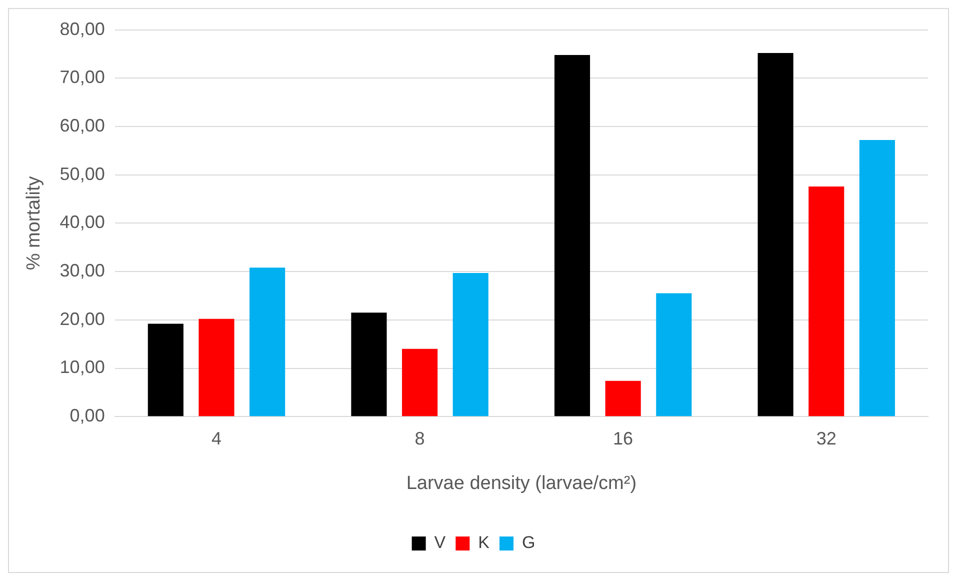 This screenshot has width=957, height=581. Describe the element at coordinates (82, 222) in the screenshot. I see `y-tick-label: 40,00` at that location.